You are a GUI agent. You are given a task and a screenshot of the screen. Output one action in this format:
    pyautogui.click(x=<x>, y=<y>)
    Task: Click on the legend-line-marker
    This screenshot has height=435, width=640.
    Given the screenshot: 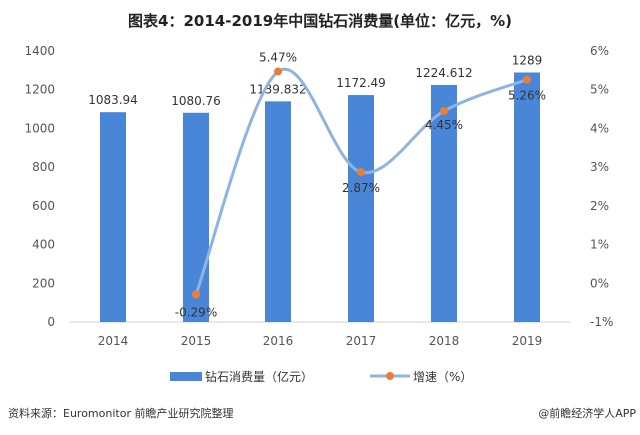 What is the action you would take?
    pyautogui.click(x=390, y=376)
    